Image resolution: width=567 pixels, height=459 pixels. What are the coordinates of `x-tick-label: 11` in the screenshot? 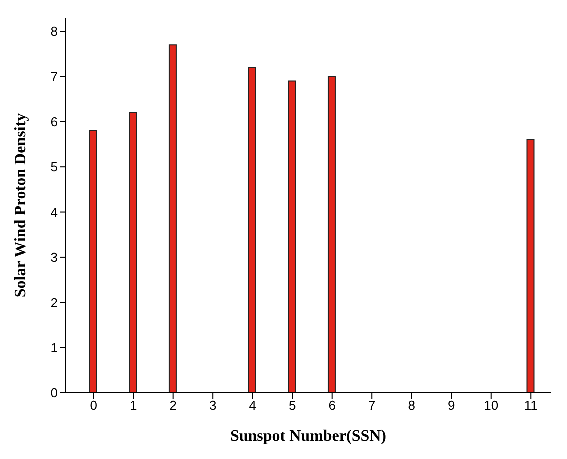 It's located at (531, 406).